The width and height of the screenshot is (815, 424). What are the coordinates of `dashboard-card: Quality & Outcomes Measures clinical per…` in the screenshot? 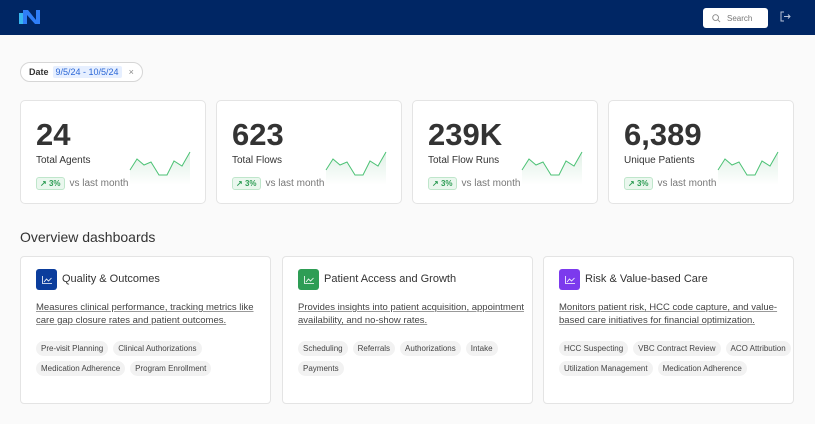 It's located at (145, 330).